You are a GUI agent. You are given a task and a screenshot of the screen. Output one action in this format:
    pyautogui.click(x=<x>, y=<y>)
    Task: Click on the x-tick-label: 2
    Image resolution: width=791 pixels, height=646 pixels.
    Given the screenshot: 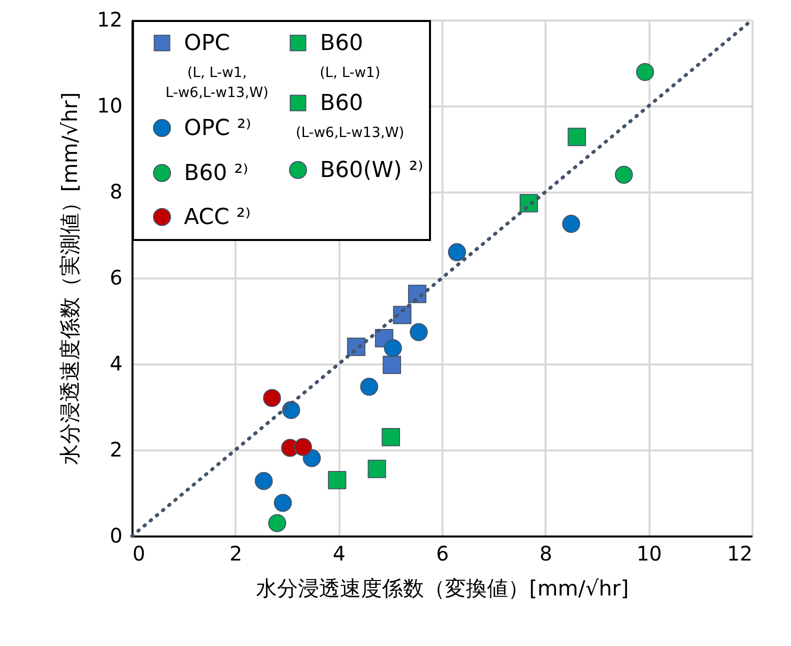 What is the action you would take?
    pyautogui.click(x=235, y=554)
    